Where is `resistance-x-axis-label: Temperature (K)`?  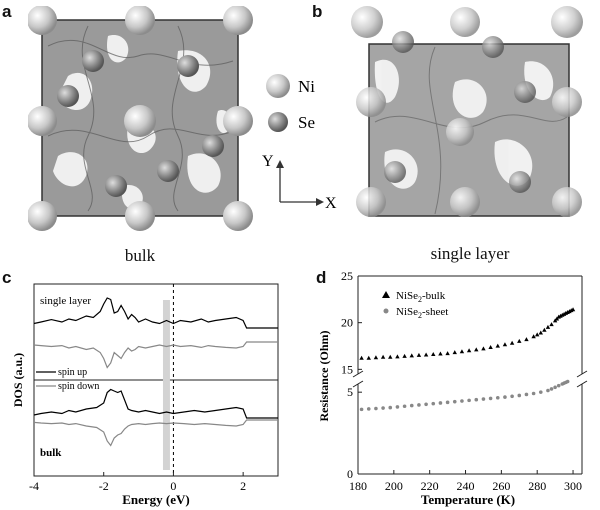
resistance-x-axis-label: Temperature (K) is located at coordinates (468, 499).